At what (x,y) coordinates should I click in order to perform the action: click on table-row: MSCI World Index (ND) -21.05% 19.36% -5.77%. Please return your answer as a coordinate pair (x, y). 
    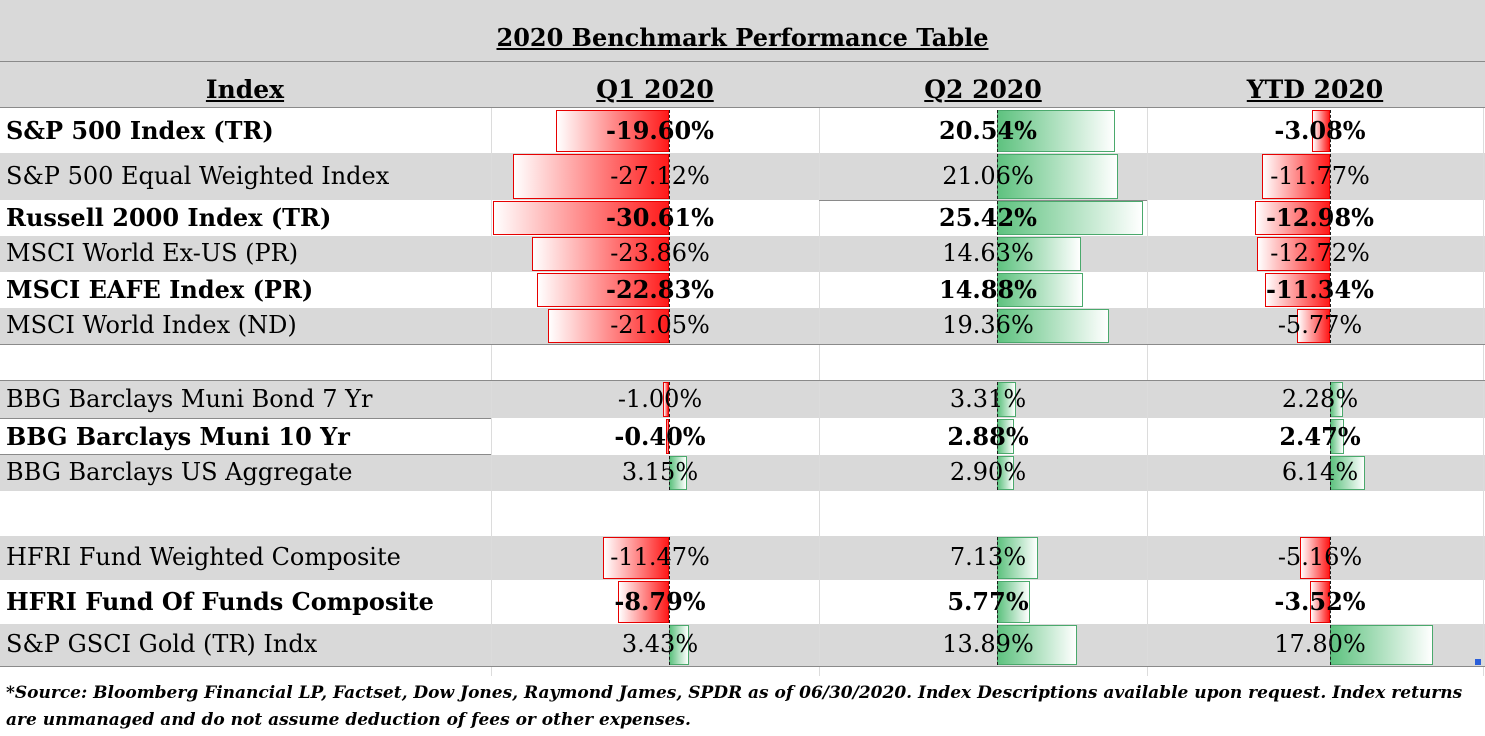
    Looking at the image, I should click on (742, 326).